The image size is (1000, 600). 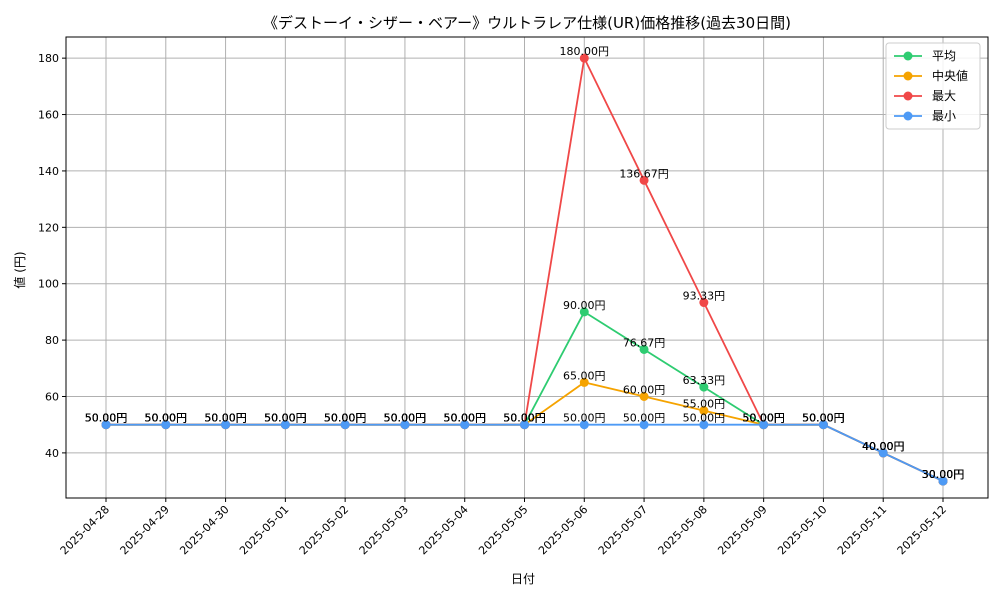 What do you see at coordinates (48, 171) in the screenshot?
I see `y-tick-label: 140` at bounding box center [48, 171].